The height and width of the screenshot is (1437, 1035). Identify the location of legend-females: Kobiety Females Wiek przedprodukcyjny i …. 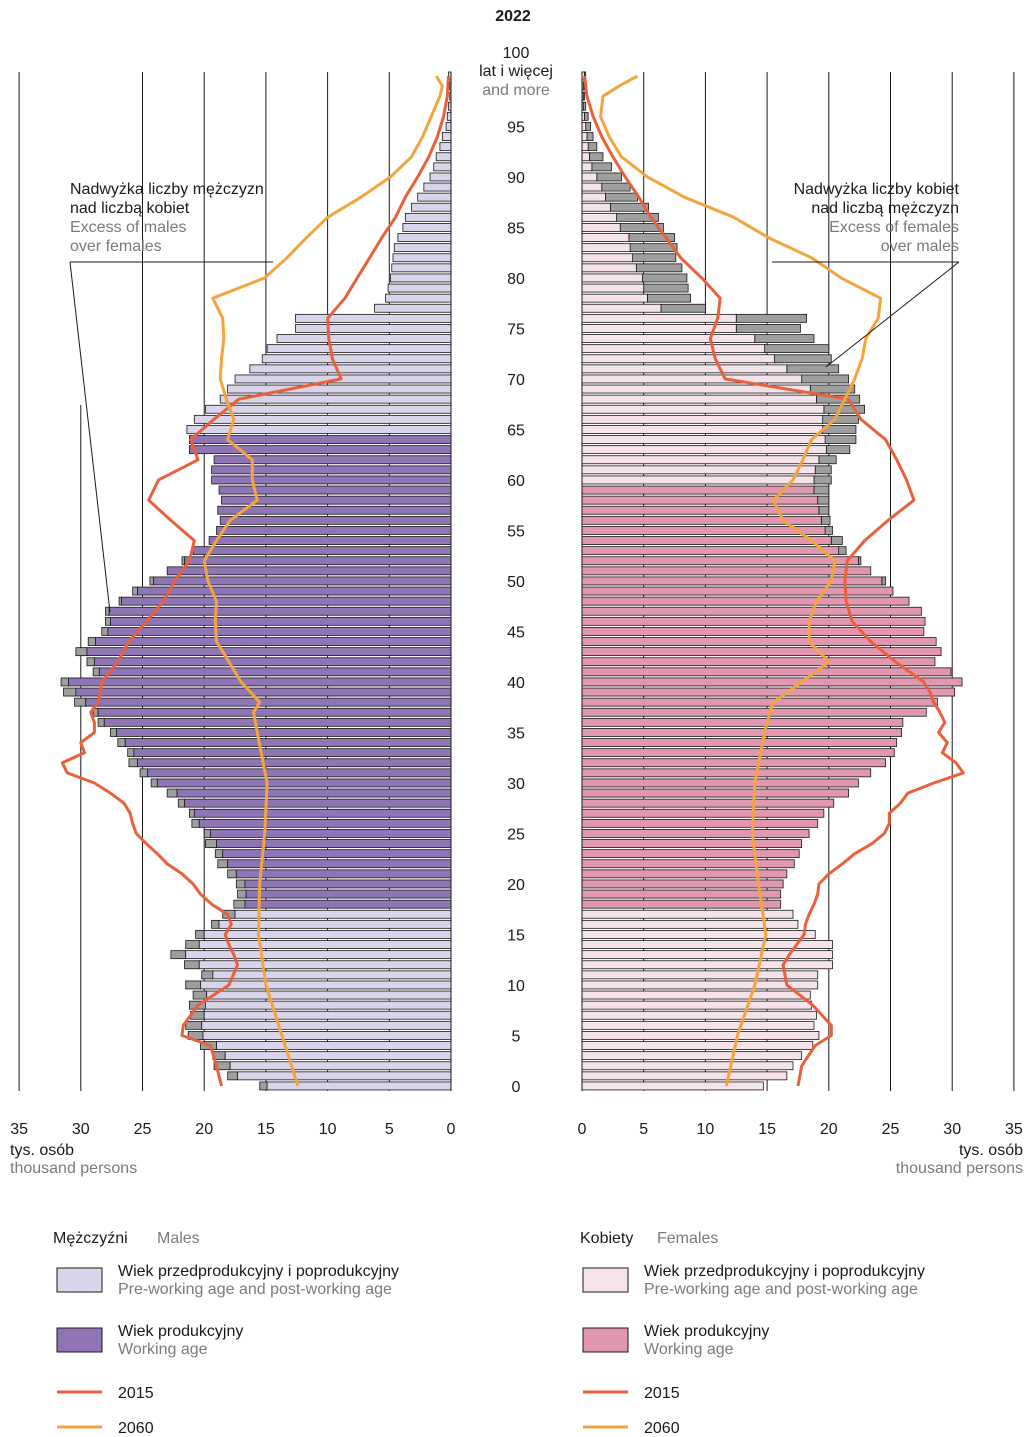
(752, 1333).